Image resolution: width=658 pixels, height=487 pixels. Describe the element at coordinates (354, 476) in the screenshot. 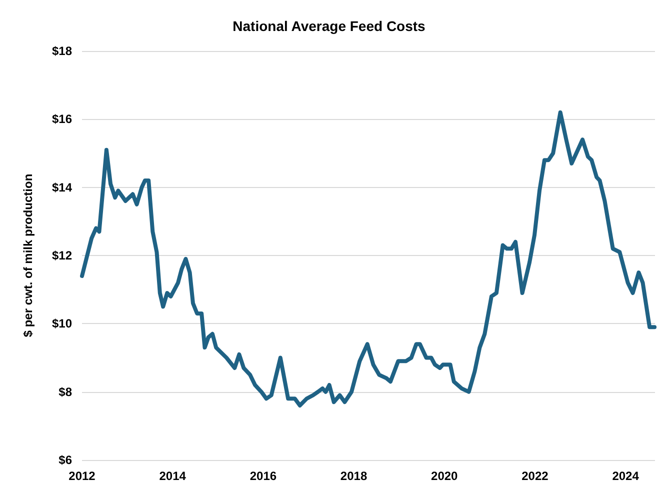

I see `x-tick-label: 2018` at that location.